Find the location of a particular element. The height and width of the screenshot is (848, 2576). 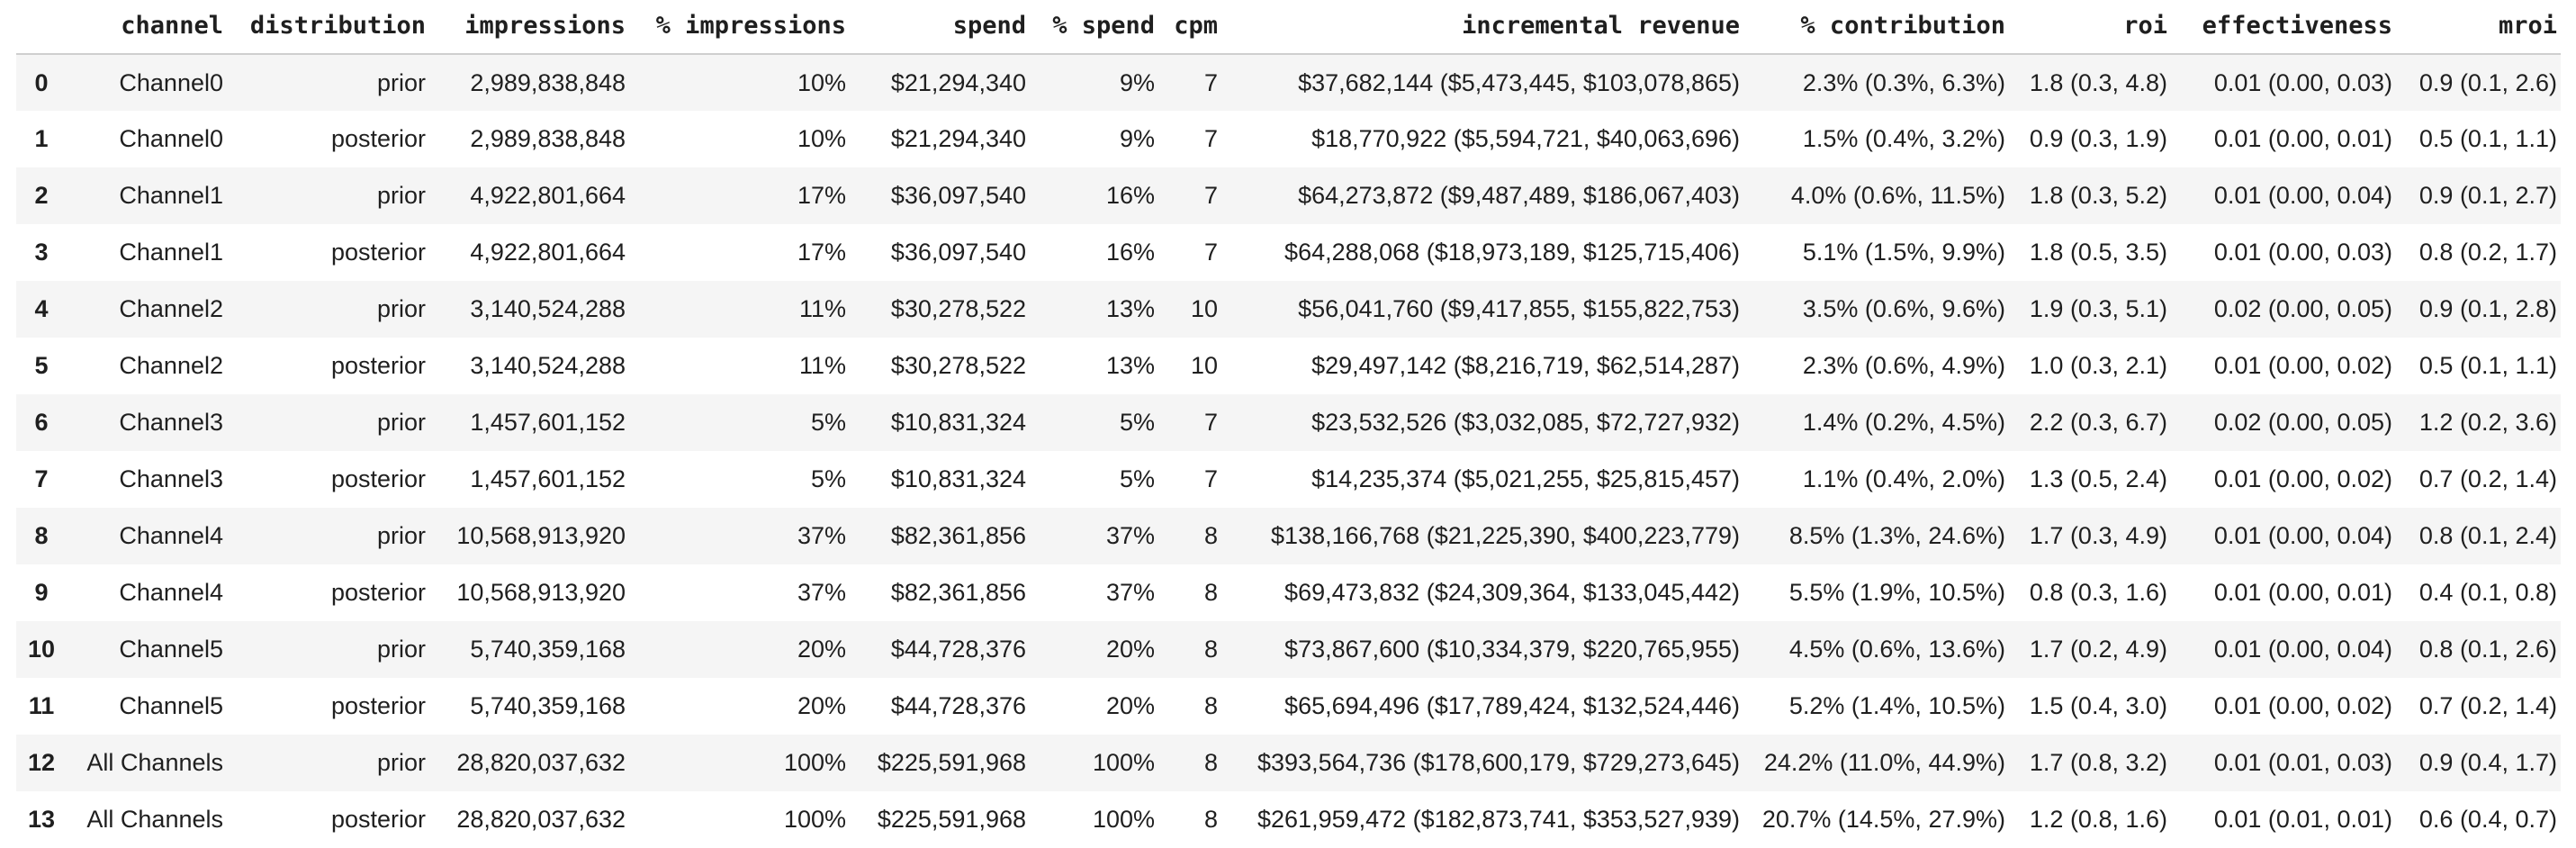

cell-pct-impressions: 37% is located at coordinates (821, 536).